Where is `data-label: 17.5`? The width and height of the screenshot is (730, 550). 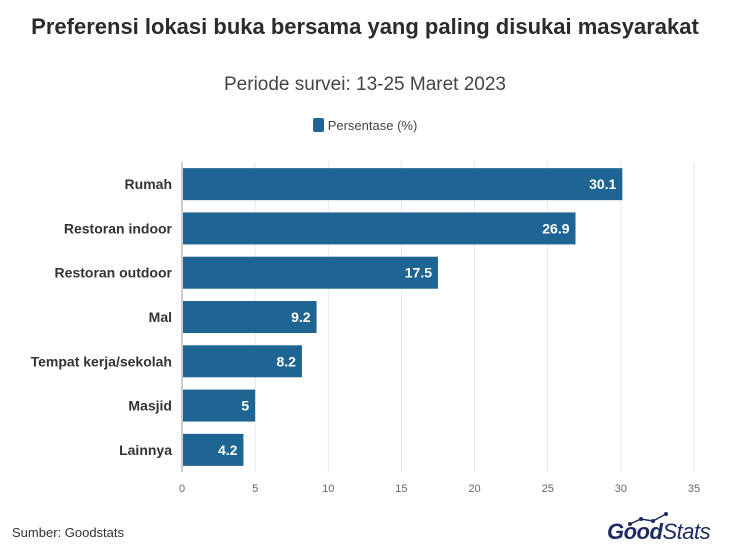
data-label: 17.5 is located at coordinates (418, 273).